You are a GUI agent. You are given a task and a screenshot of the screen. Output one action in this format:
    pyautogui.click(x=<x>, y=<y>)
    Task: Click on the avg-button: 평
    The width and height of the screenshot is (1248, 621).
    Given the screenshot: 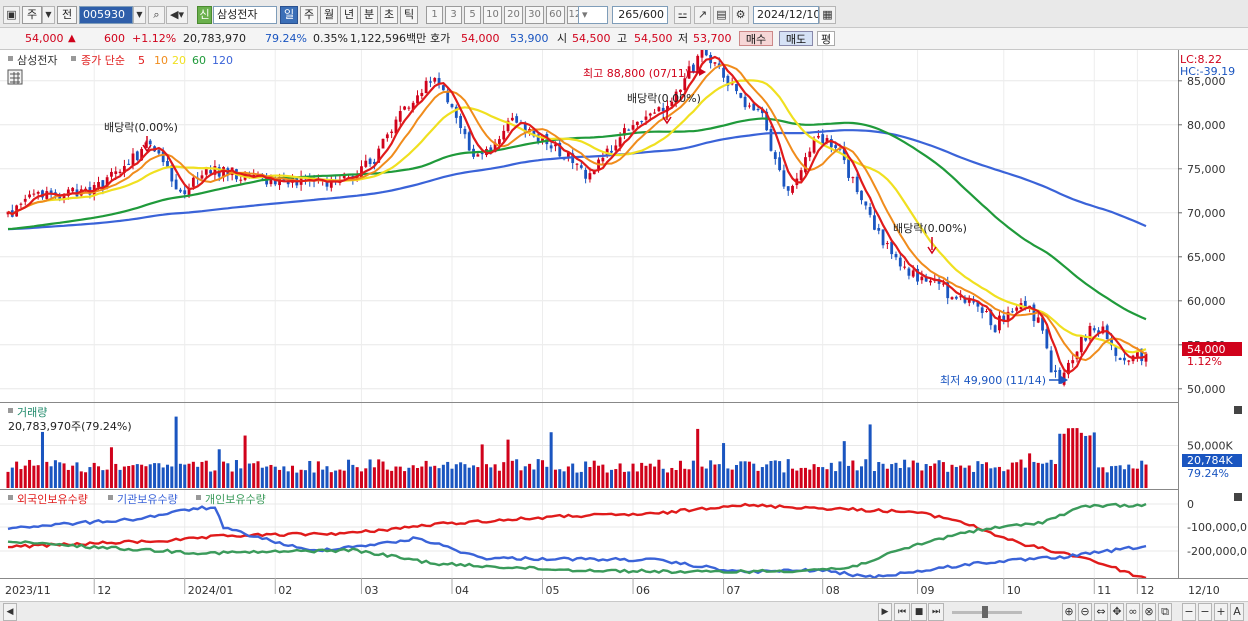 What is the action you would take?
    pyautogui.click(x=826, y=38)
    